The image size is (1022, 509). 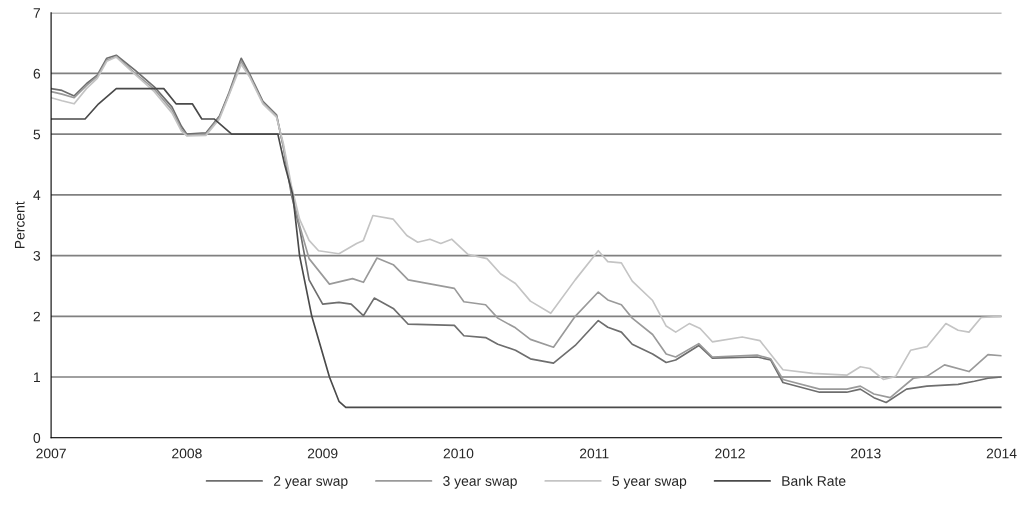 I want to click on y-axis-title: Percent, so click(x=19, y=225).